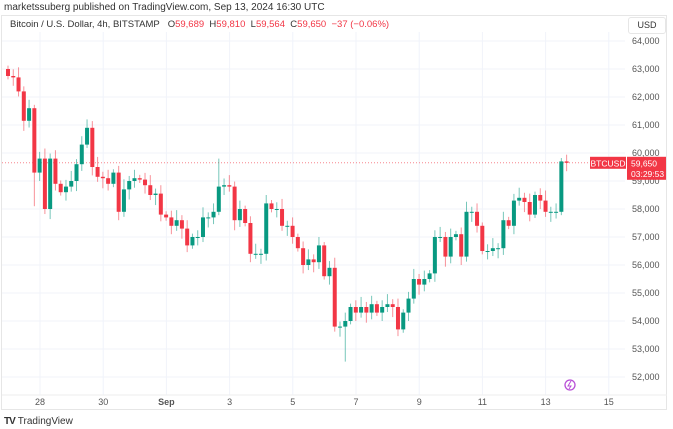 The height and width of the screenshot is (429, 673). Describe the element at coordinates (231, 24) in the screenshot. I see `high-value: 59,810` at that location.